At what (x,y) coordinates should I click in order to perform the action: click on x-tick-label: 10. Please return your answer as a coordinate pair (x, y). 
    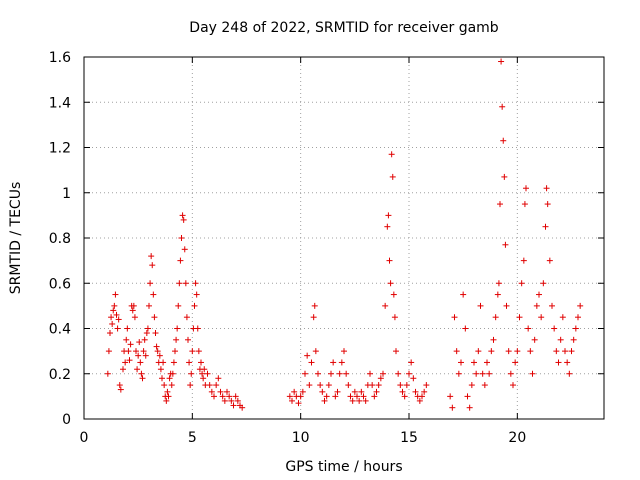
    Looking at the image, I should click on (301, 438).